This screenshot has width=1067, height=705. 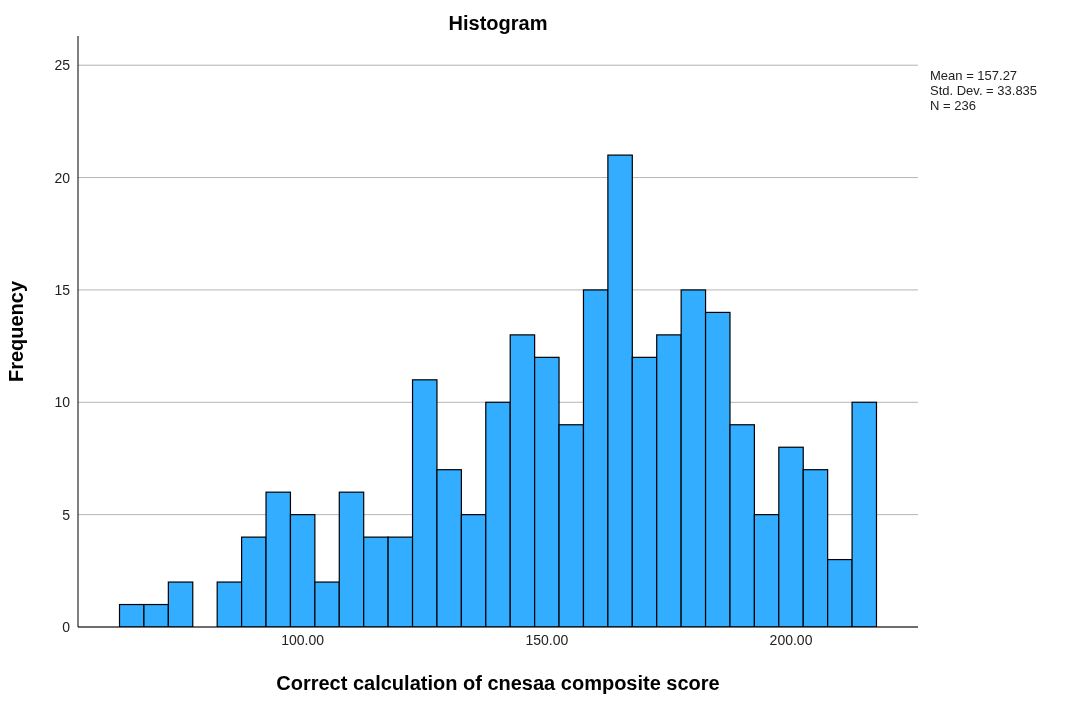 I want to click on y-tick-label: 25, so click(x=62, y=65).